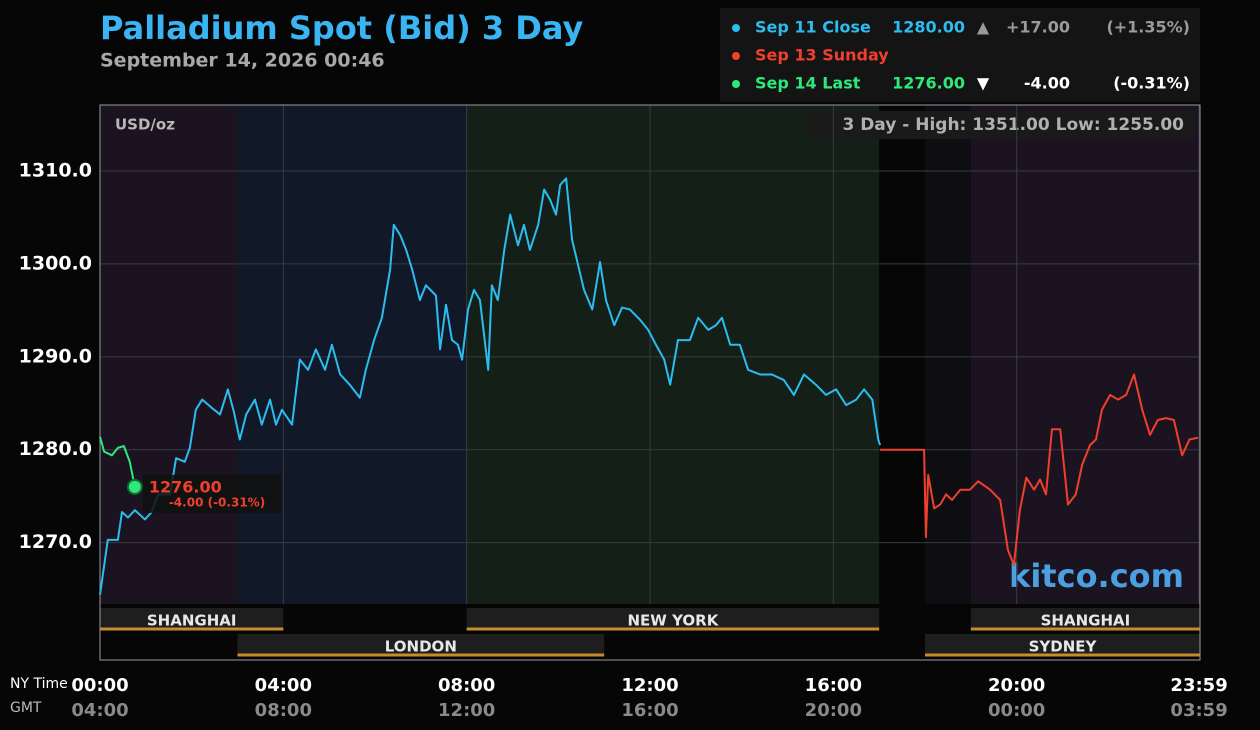  What do you see at coordinates (145, 125) in the screenshot?
I see `unit-label: USD/oz` at bounding box center [145, 125].